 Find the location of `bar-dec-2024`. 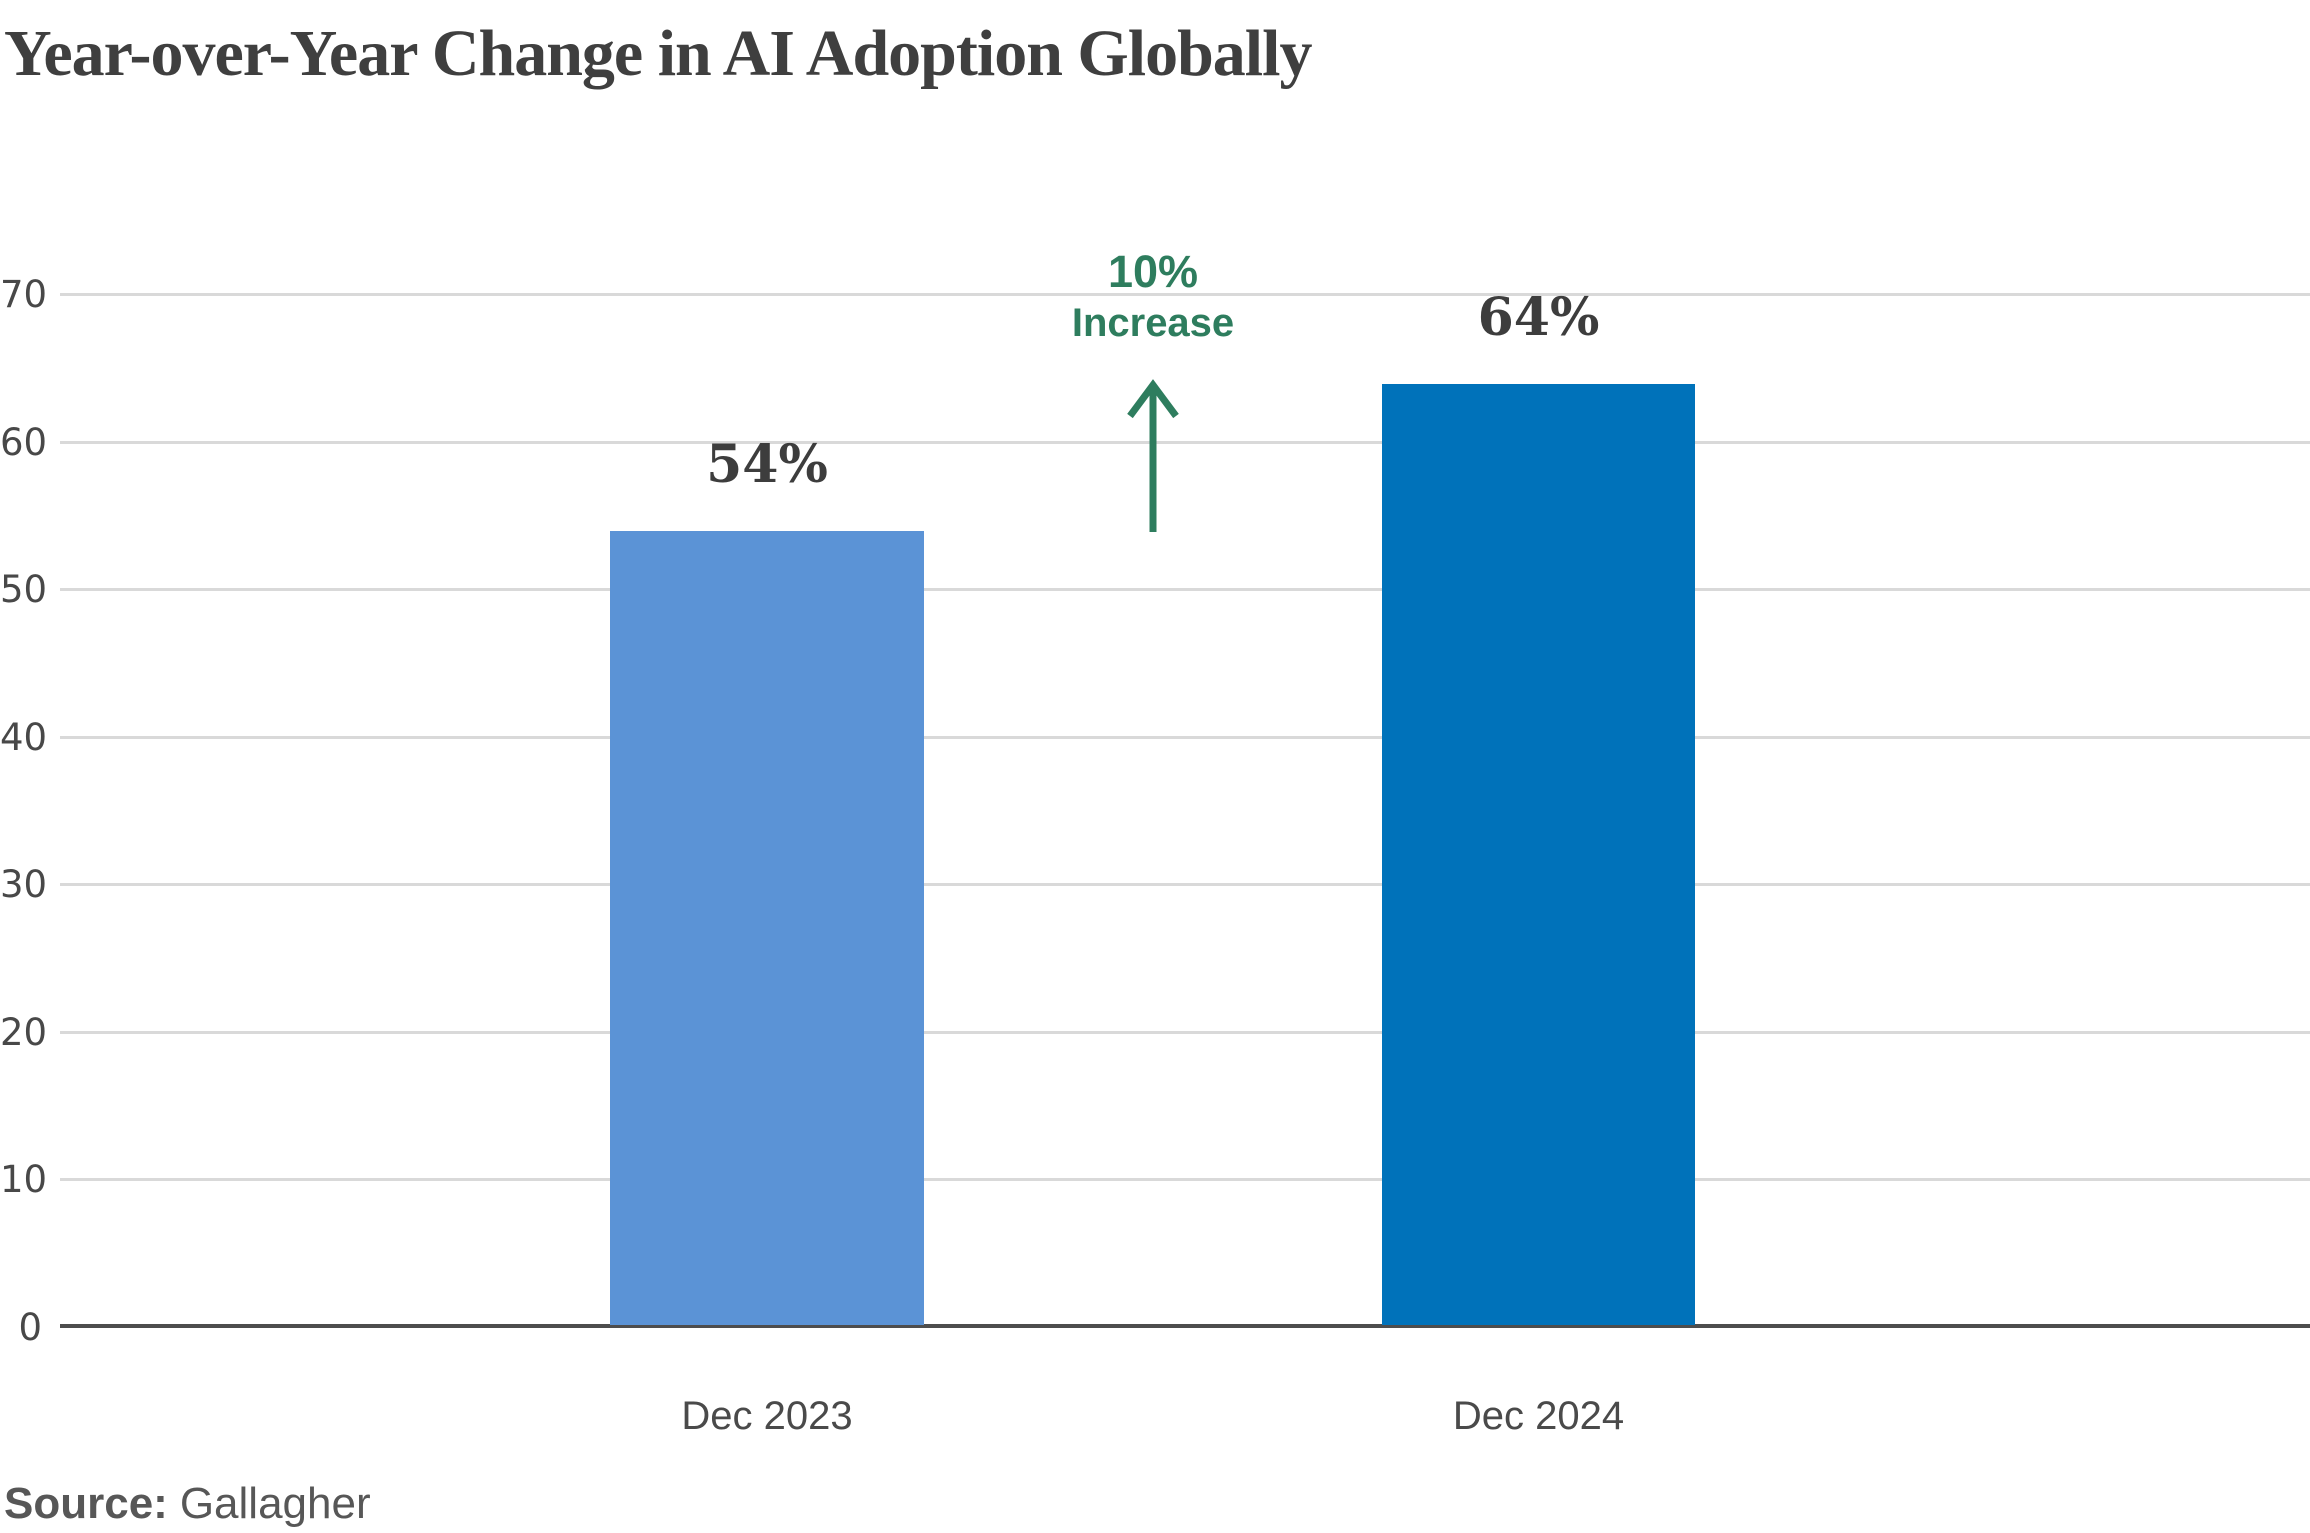

bar-dec-2024 is located at coordinates (1538, 854).